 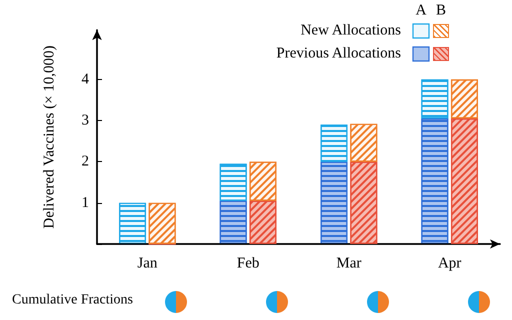 What do you see at coordinates (421, 10) in the screenshot?
I see `chart-title: A` at bounding box center [421, 10].